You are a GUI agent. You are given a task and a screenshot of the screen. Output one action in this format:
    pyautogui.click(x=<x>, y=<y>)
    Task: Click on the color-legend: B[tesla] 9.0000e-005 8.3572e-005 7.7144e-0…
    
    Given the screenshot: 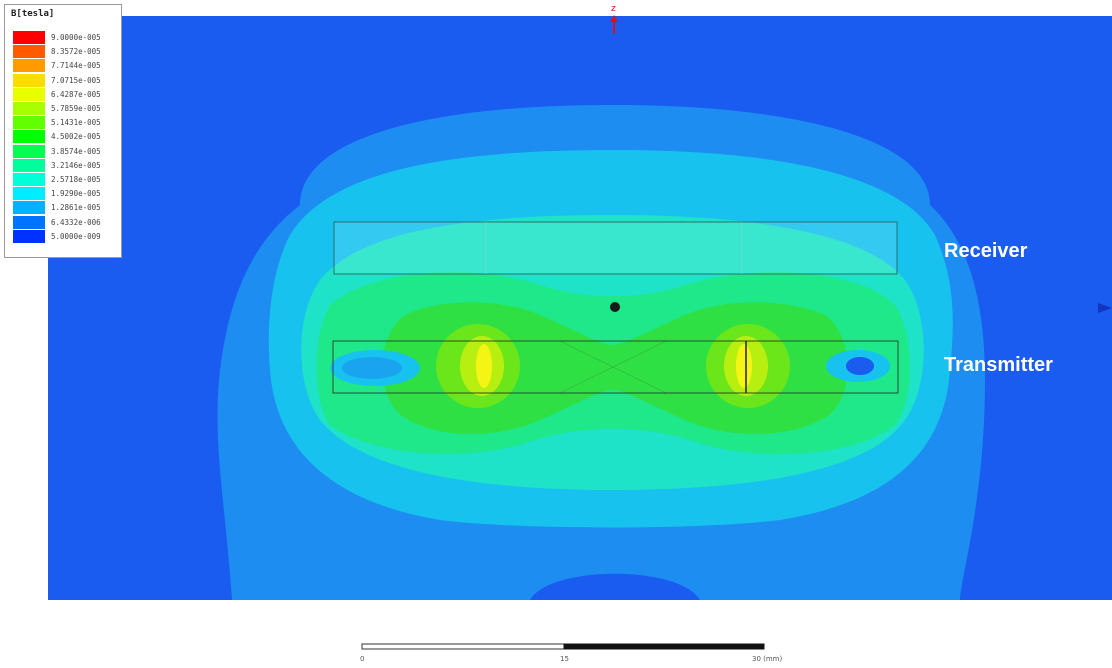 What is the action you would take?
    pyautogui.click(x=63, y=131)
    